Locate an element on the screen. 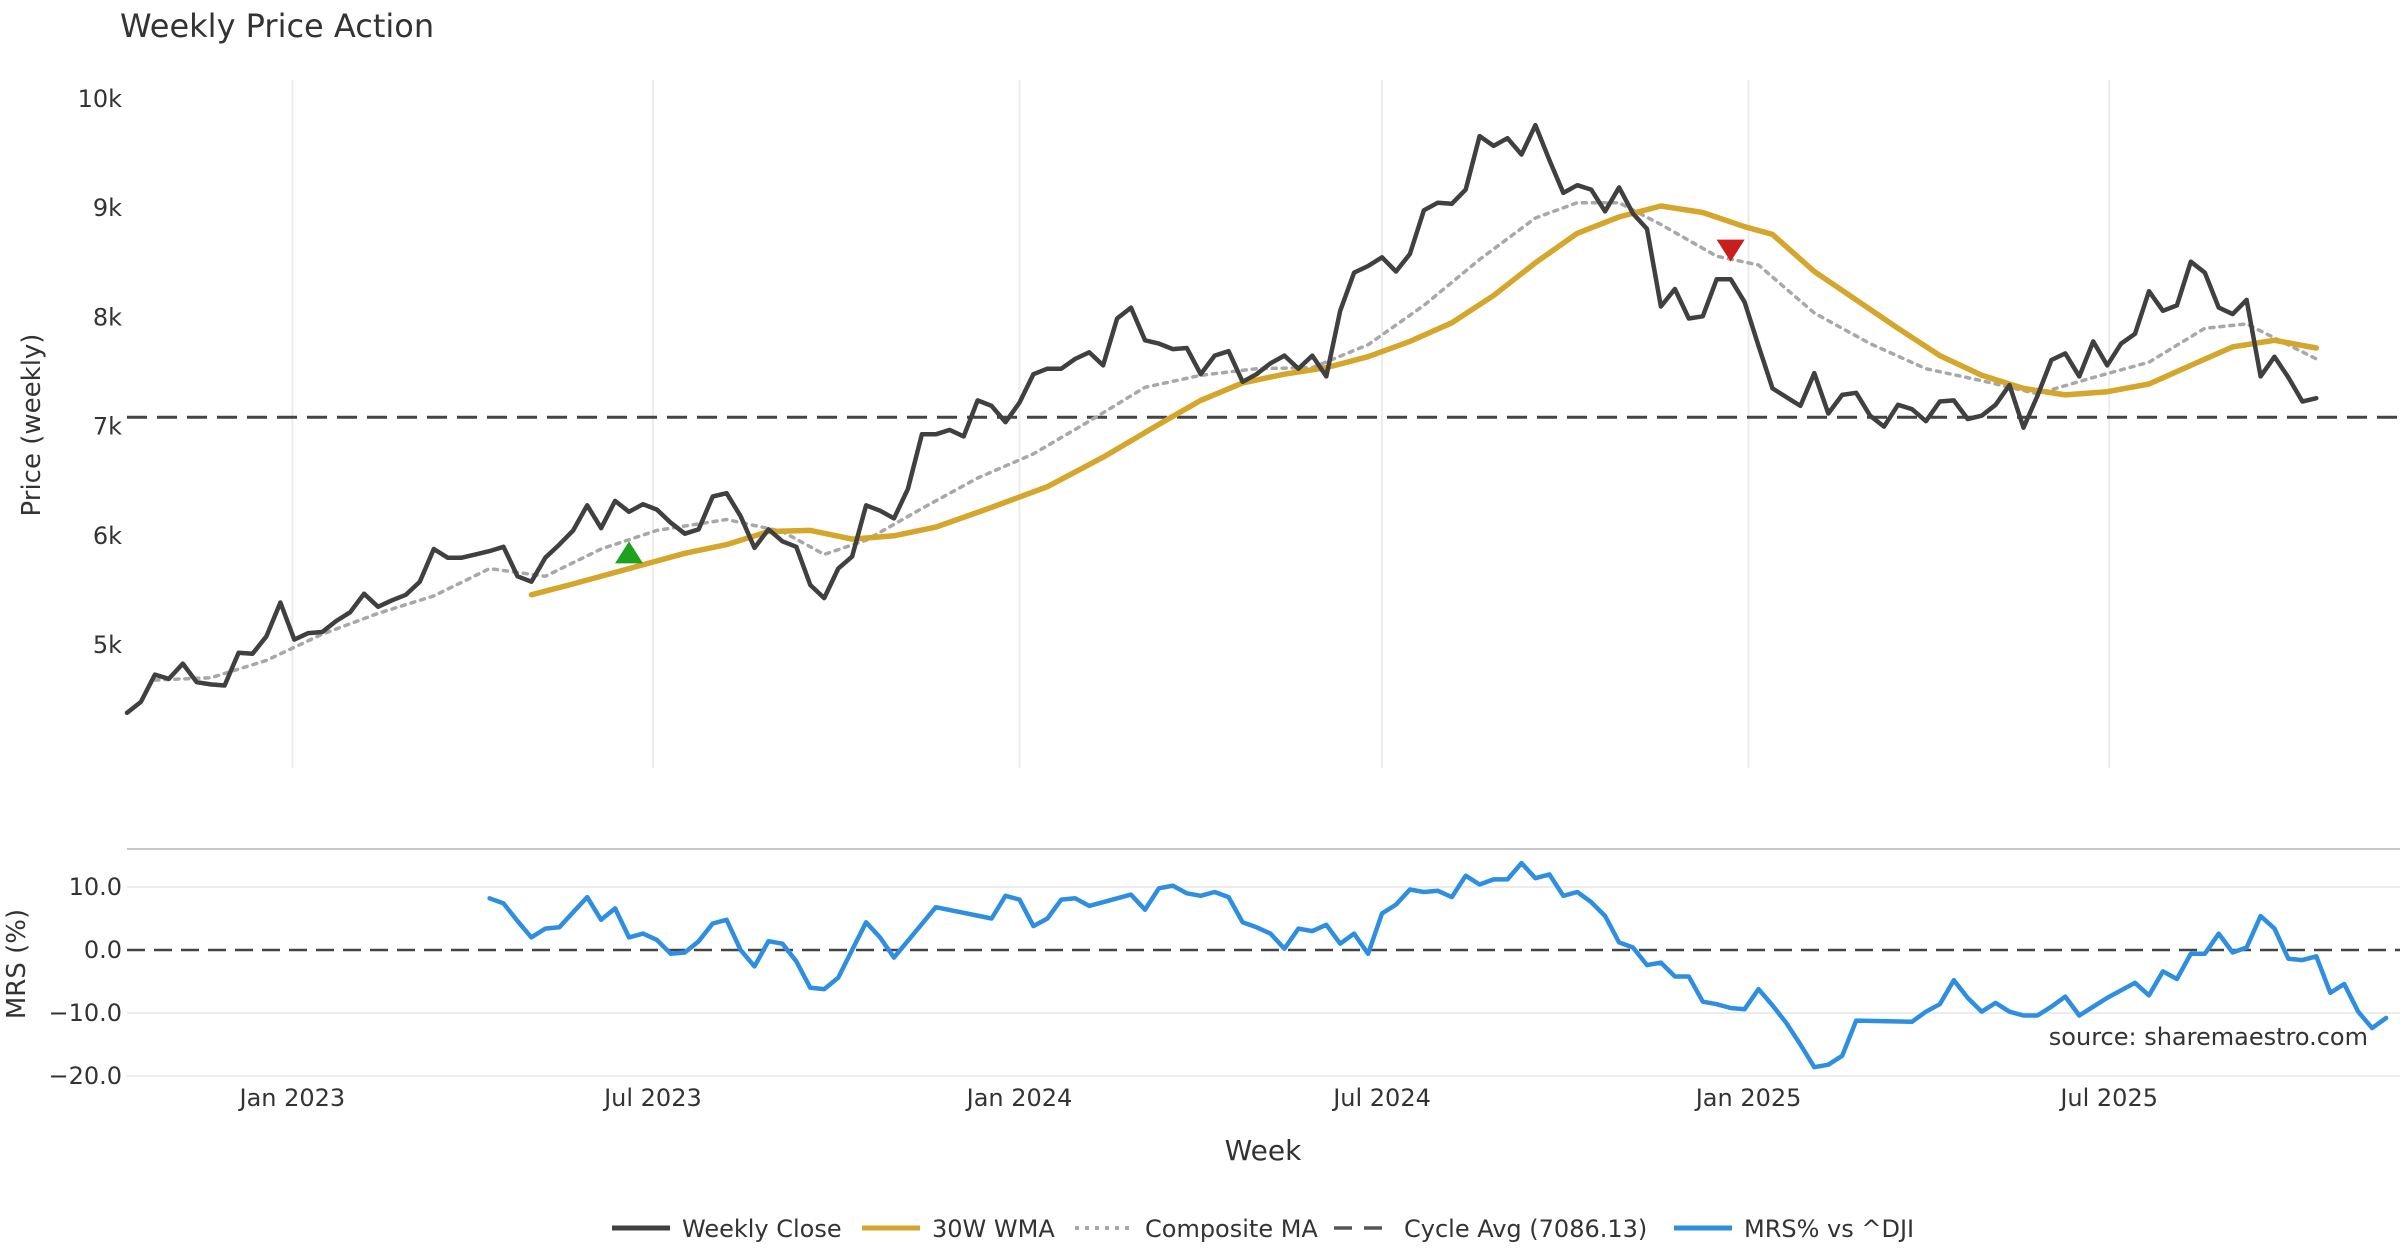 This screenshot has width=2400, height=1260. x-tick-label: Jul 2025 is located at coordinates (2108, 1098).